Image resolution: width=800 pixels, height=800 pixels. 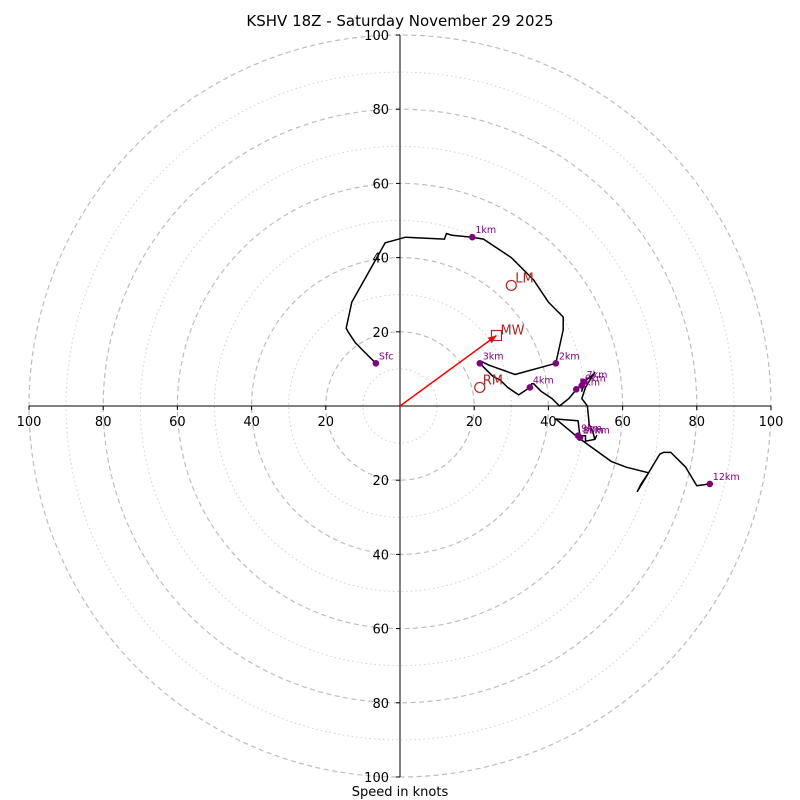 I want to click on height-label: 8km, so click(x=593, y=431).